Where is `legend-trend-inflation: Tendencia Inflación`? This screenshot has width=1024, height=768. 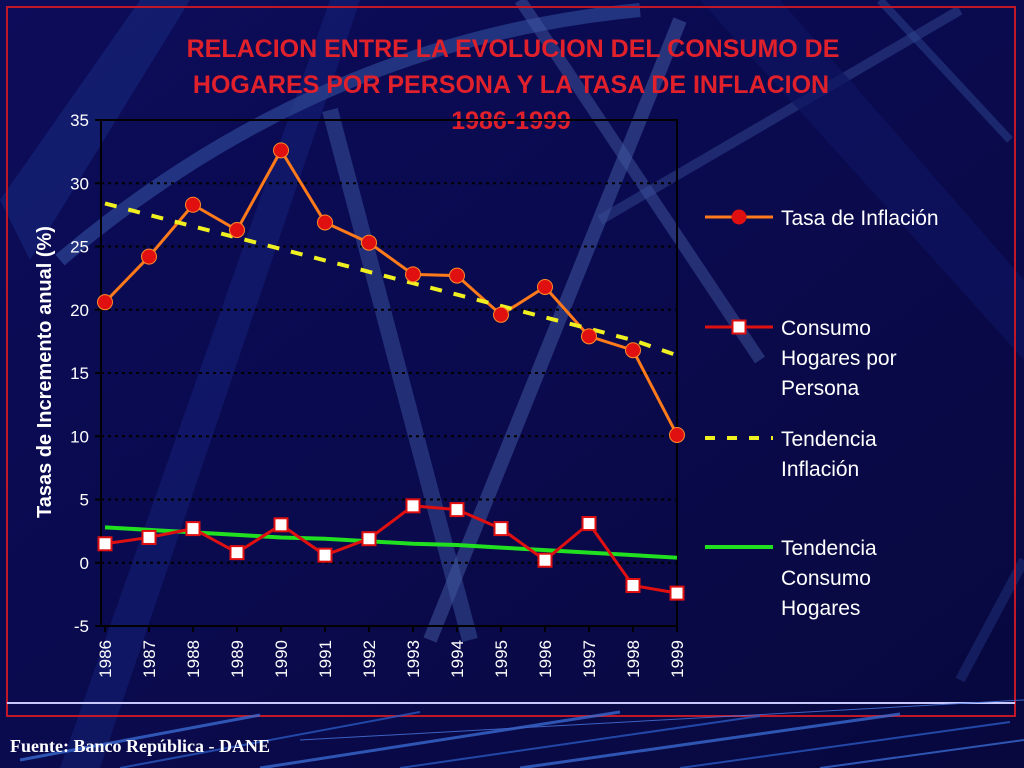
legend-trend-inflation: Tendencia Inflación is located at coordinates (791, 454).